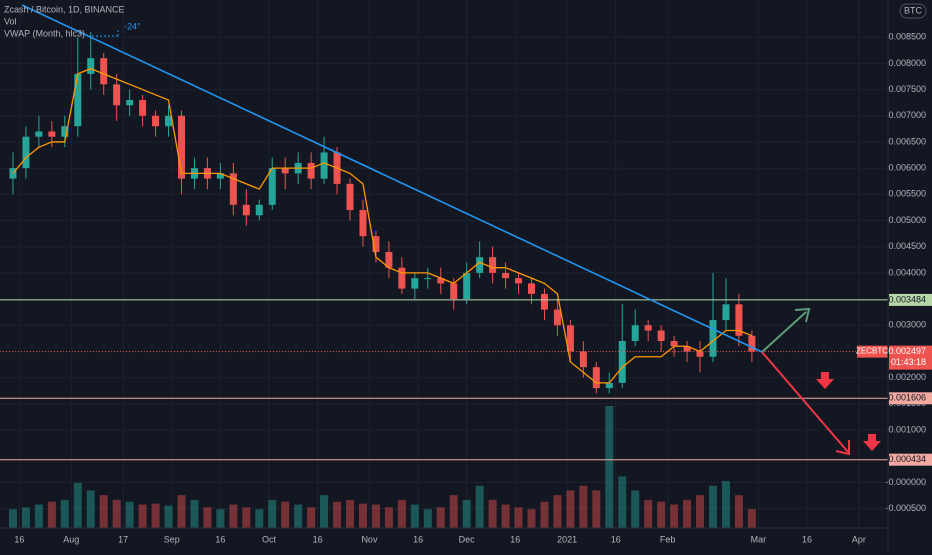 Image resolution: width=932 pixels, height=555 pixels. What do you see at coordinates (907, 220) in the screenshot?
I see `y-tick-label: 0.005000` at bounding box center [907, 220].